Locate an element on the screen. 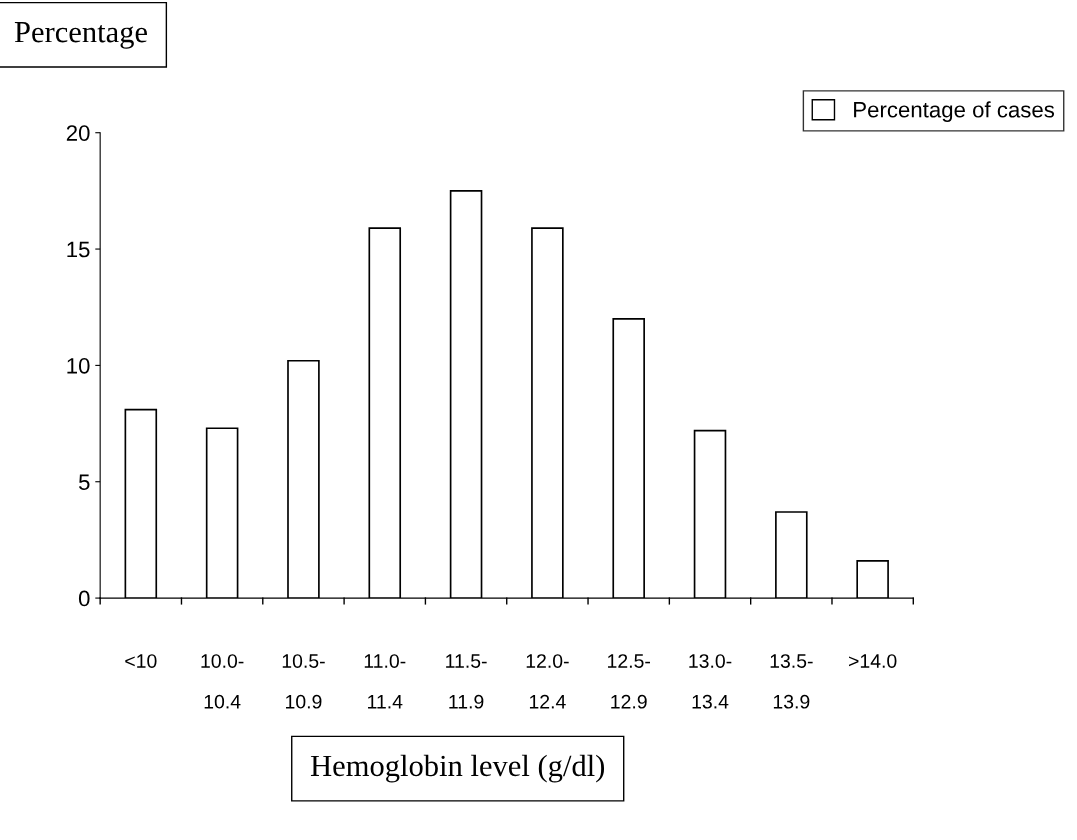 The height and width of the screenshot is (840, 1077). category-label: 10.0- 10.4 is located at coordinates (222, 681).